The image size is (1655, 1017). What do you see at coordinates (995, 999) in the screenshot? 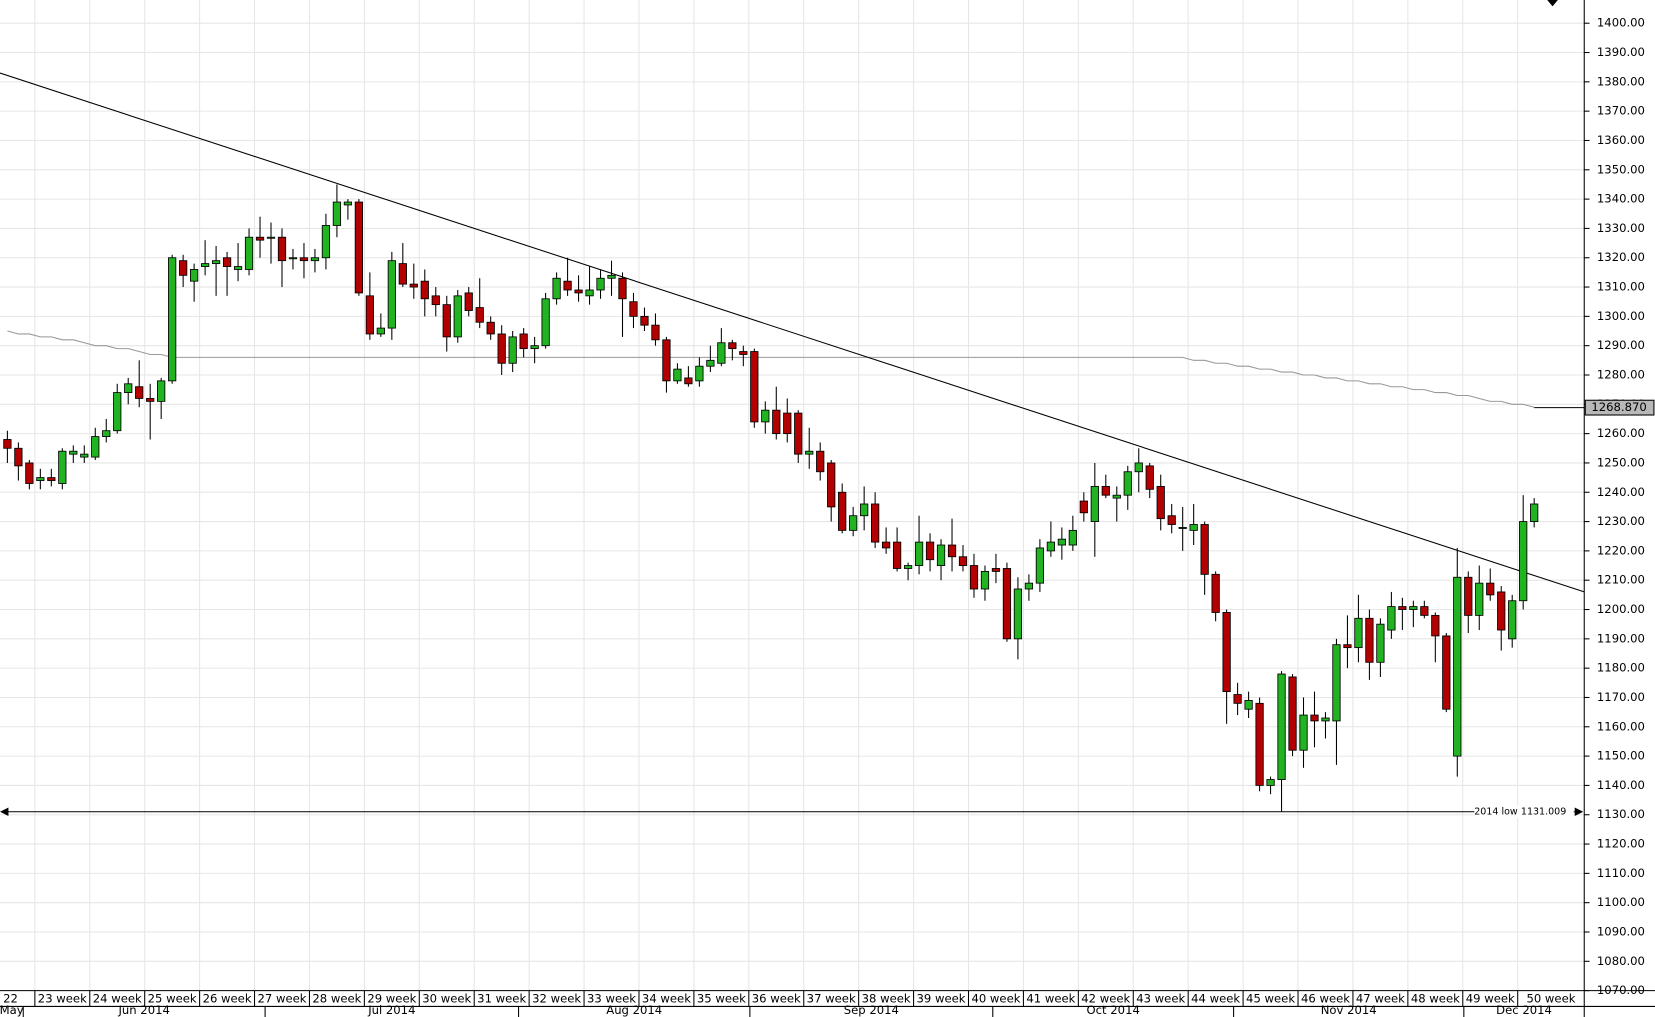
I see `week-label: 40 week` at bounding box center [995, 999].